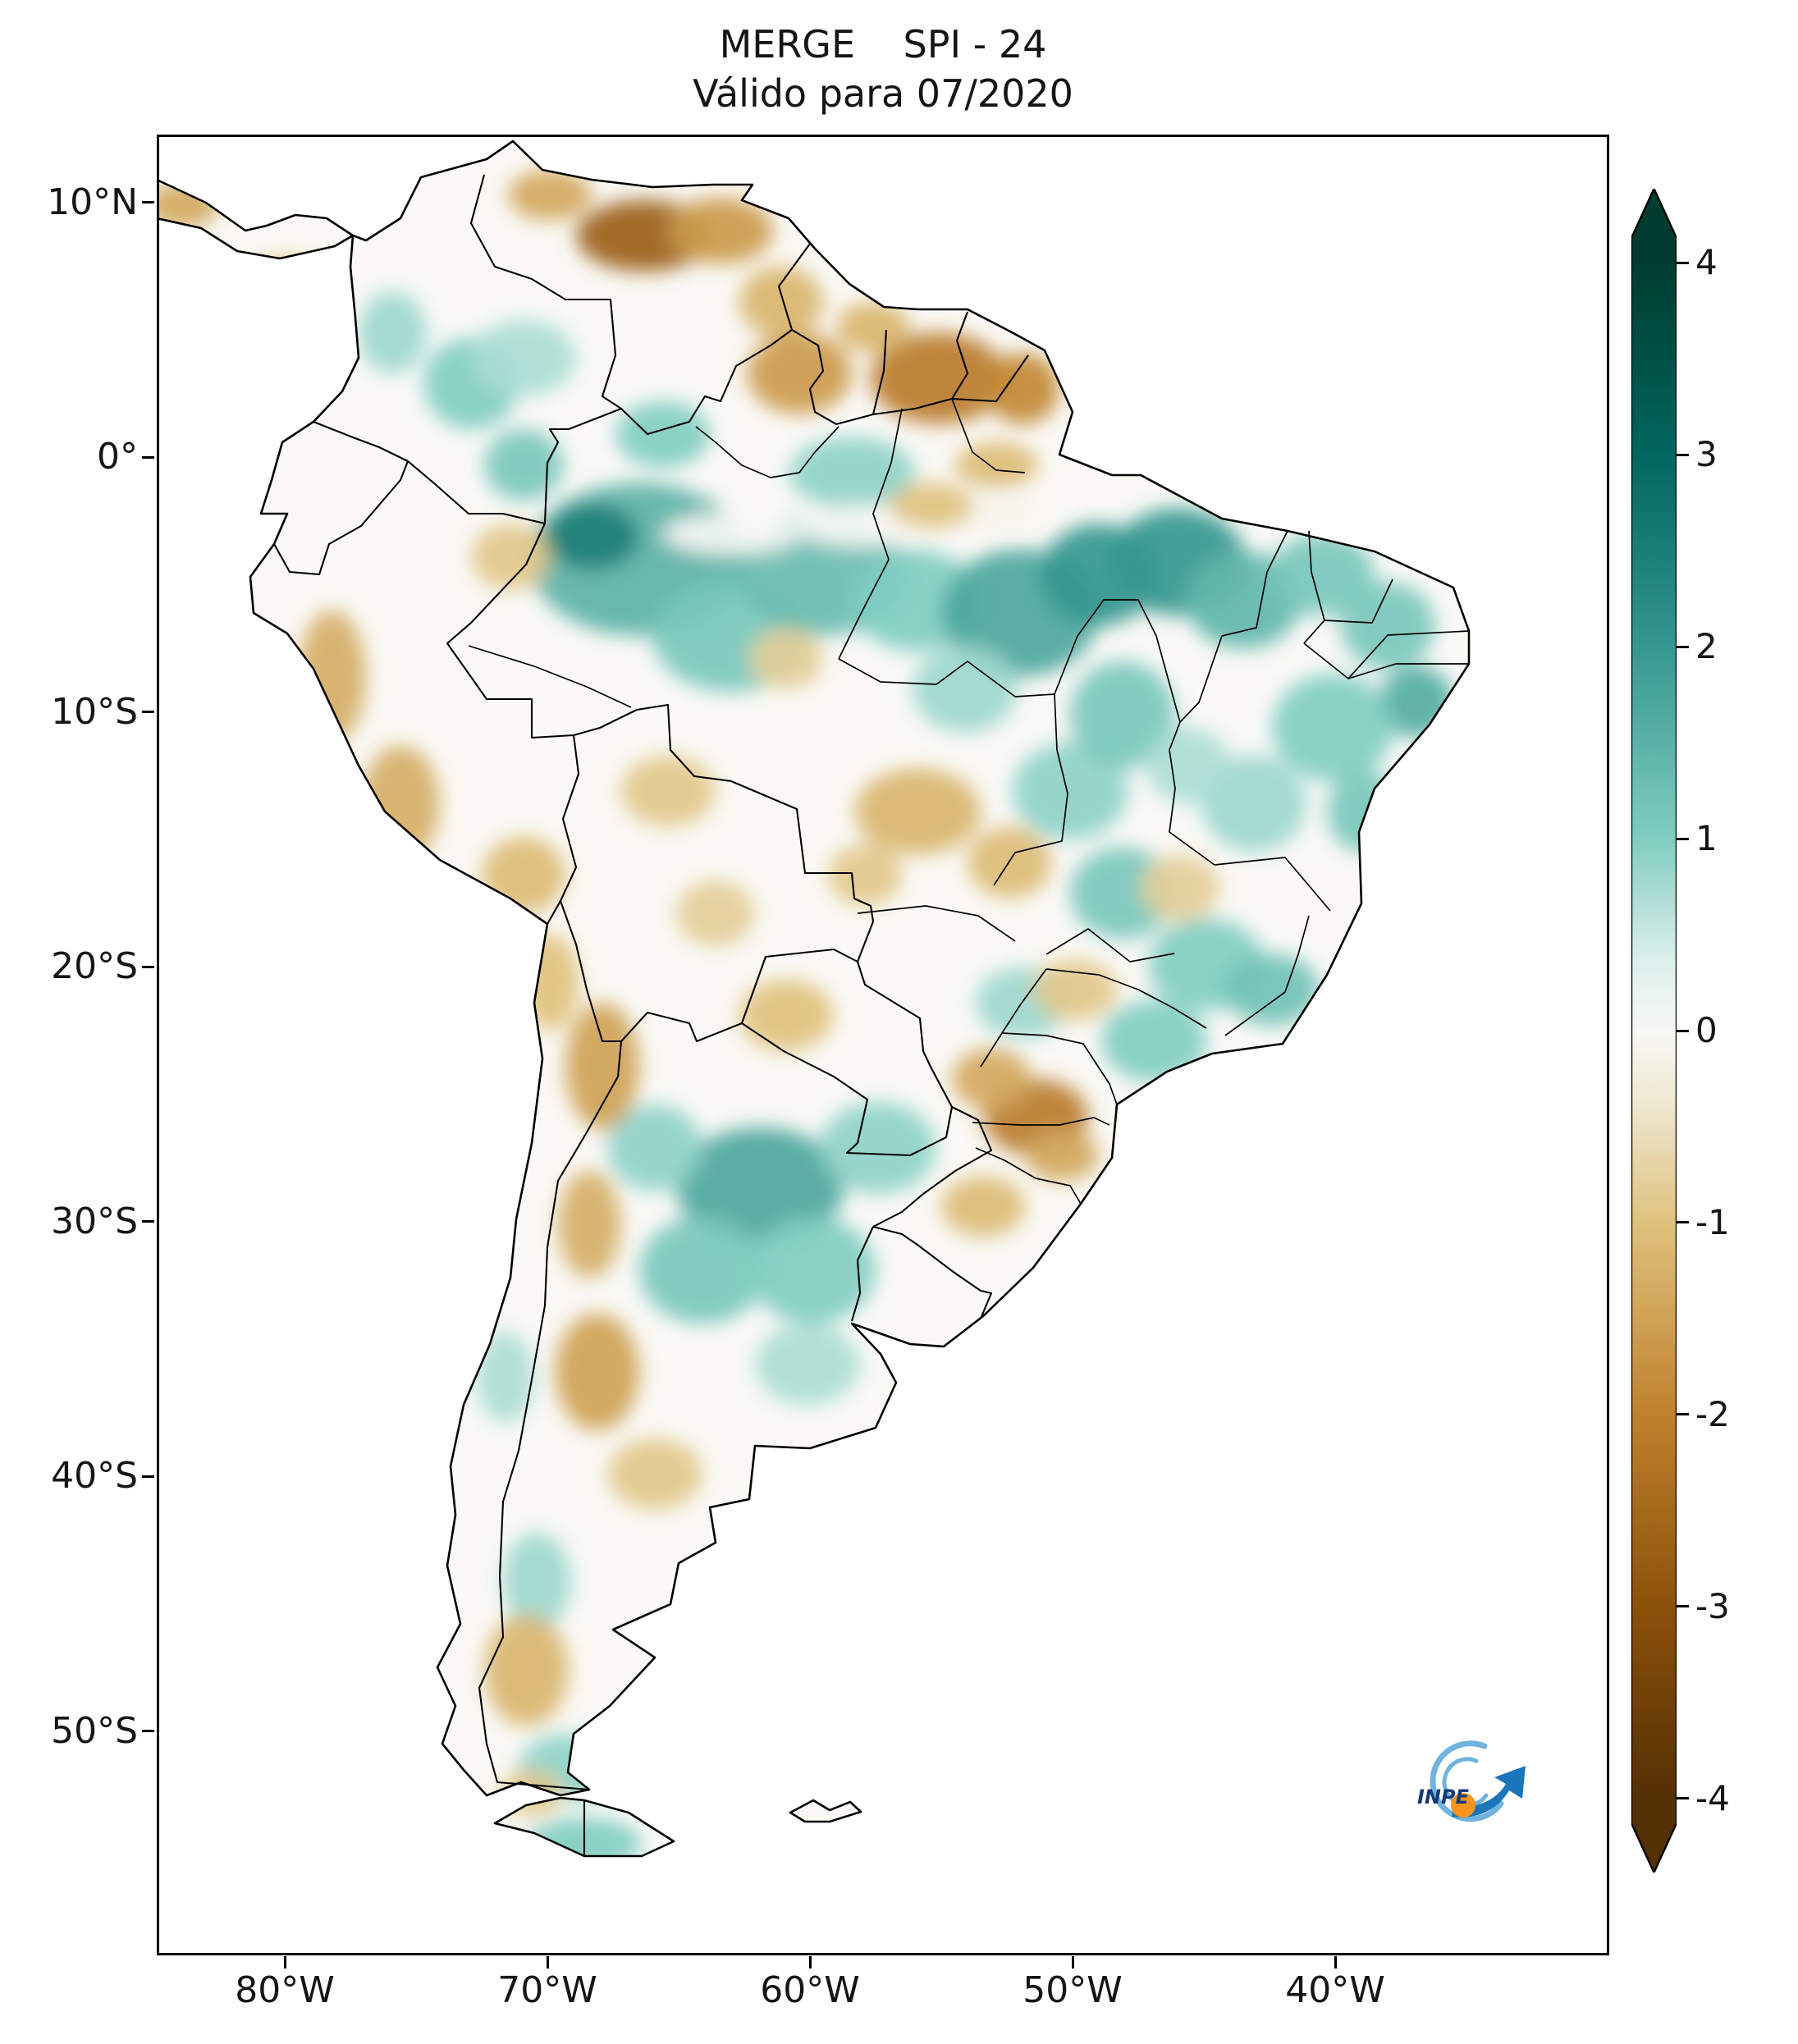 The height and width of the screenshot is (2044, 1798). Describe the element at coordinates (651, 375) in the screenshot. I see `country-borders-north` at that location.